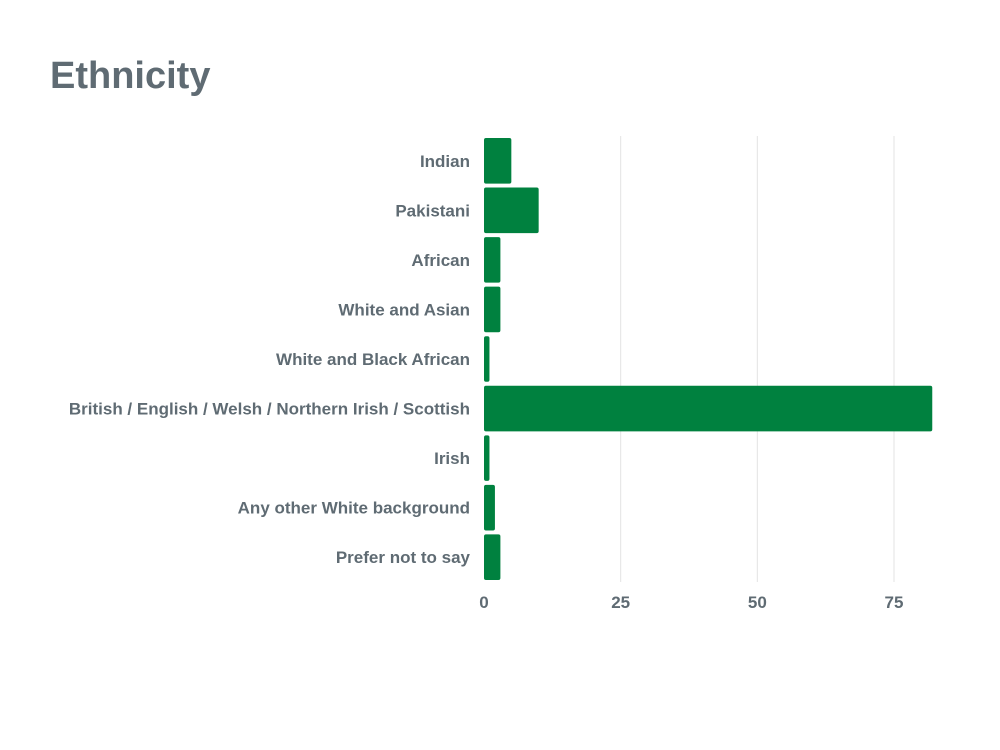  What do you see at coordinates (620, 602) in the screenshot?
I see `x-tick-label: 25` at bounding box center [620, 602].